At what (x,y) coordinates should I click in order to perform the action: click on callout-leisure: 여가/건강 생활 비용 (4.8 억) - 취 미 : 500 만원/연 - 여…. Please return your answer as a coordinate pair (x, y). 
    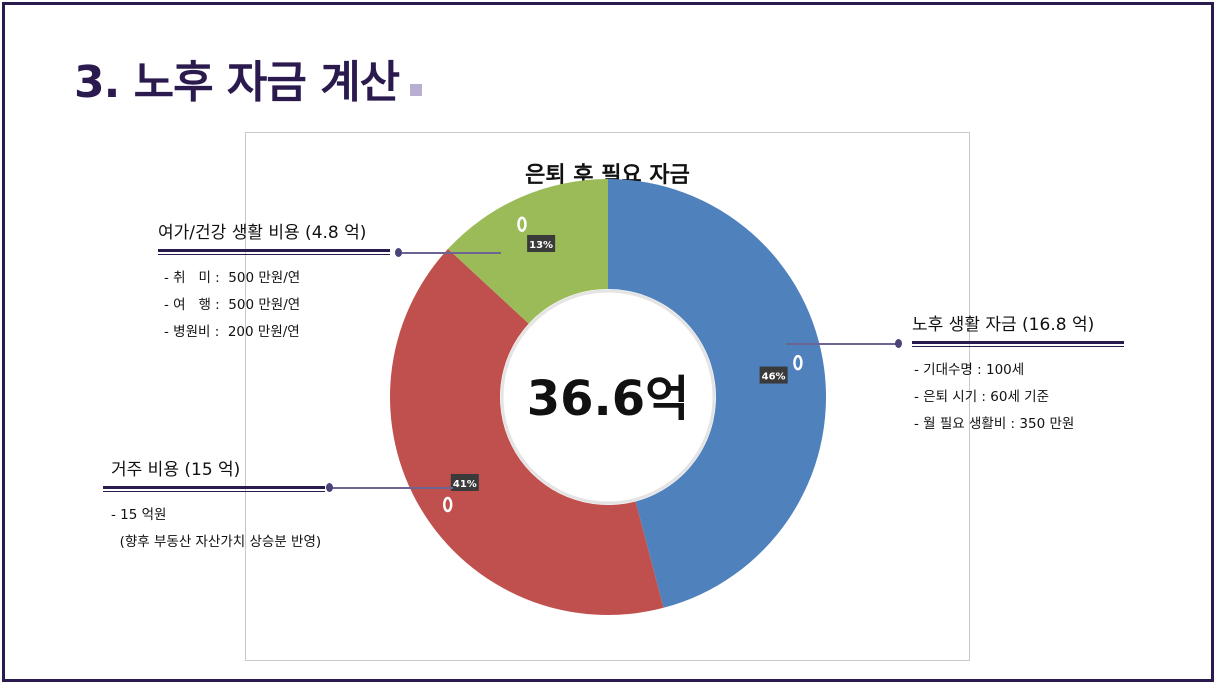
    Looking at the image, I should click on (274, 282).